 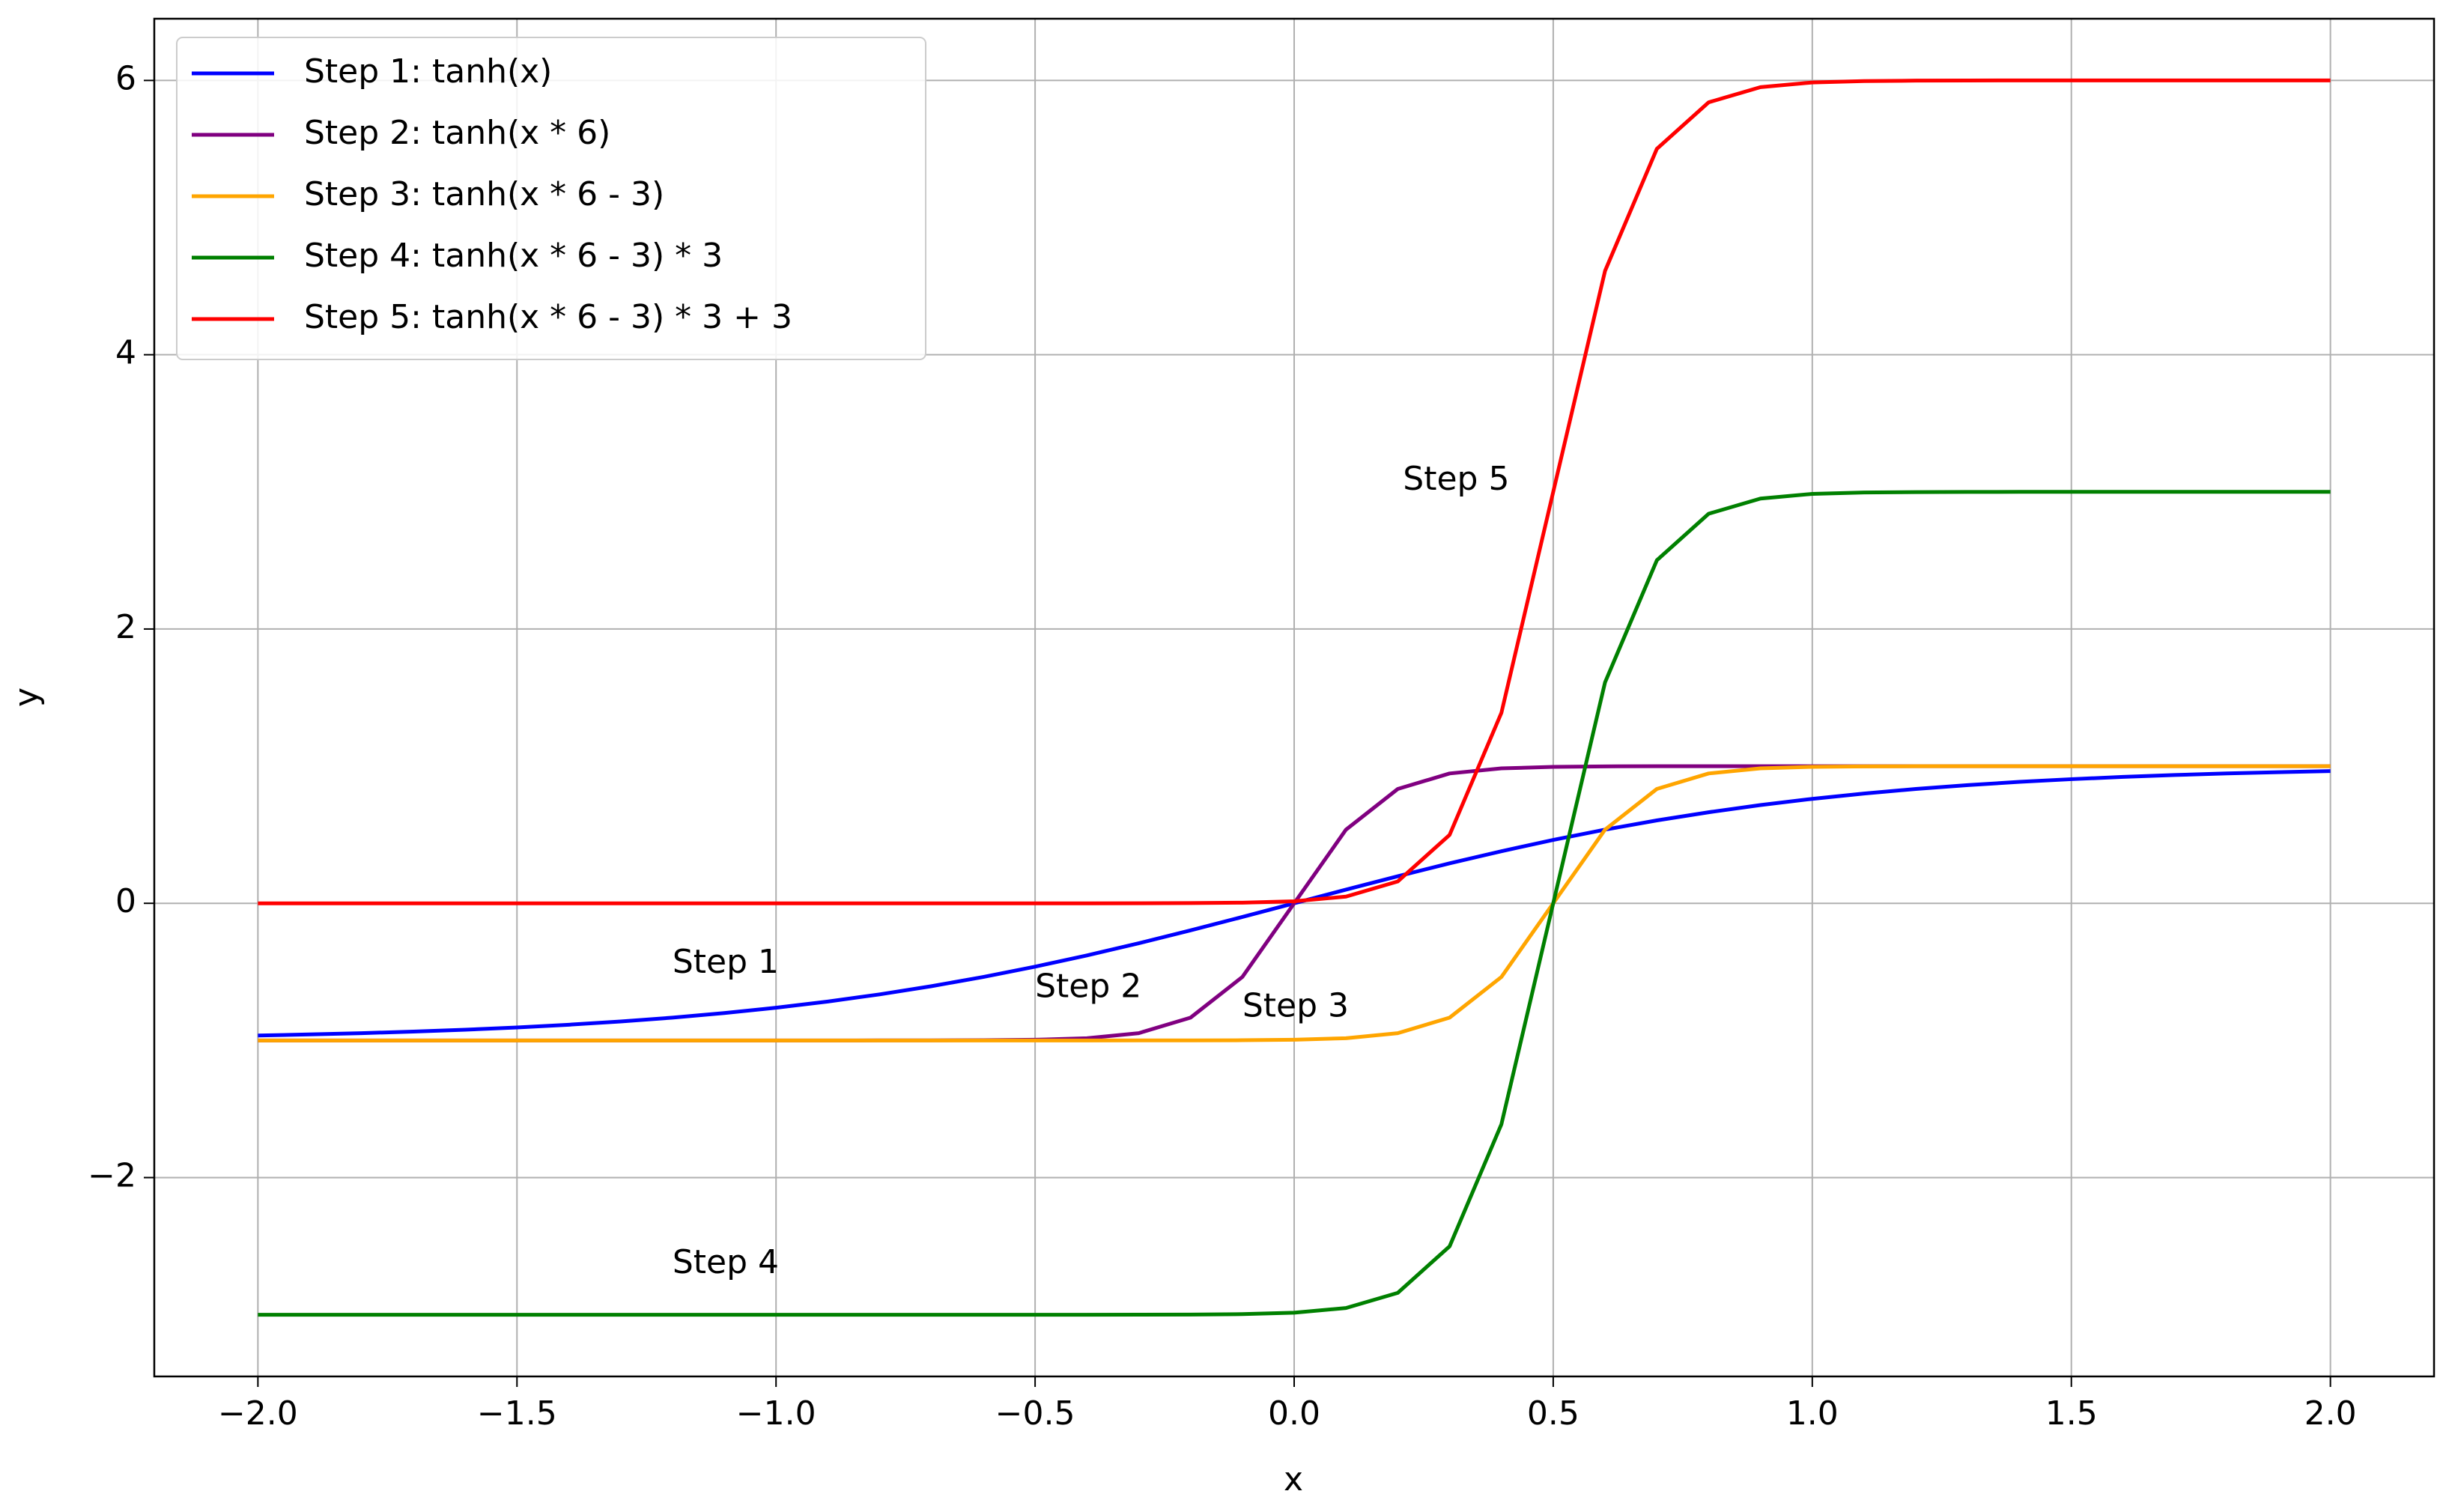 What do you see at coordinates (125, 78) in the screenshot?
I see `y-tick-label: 6` at bounding box center [125, 78].